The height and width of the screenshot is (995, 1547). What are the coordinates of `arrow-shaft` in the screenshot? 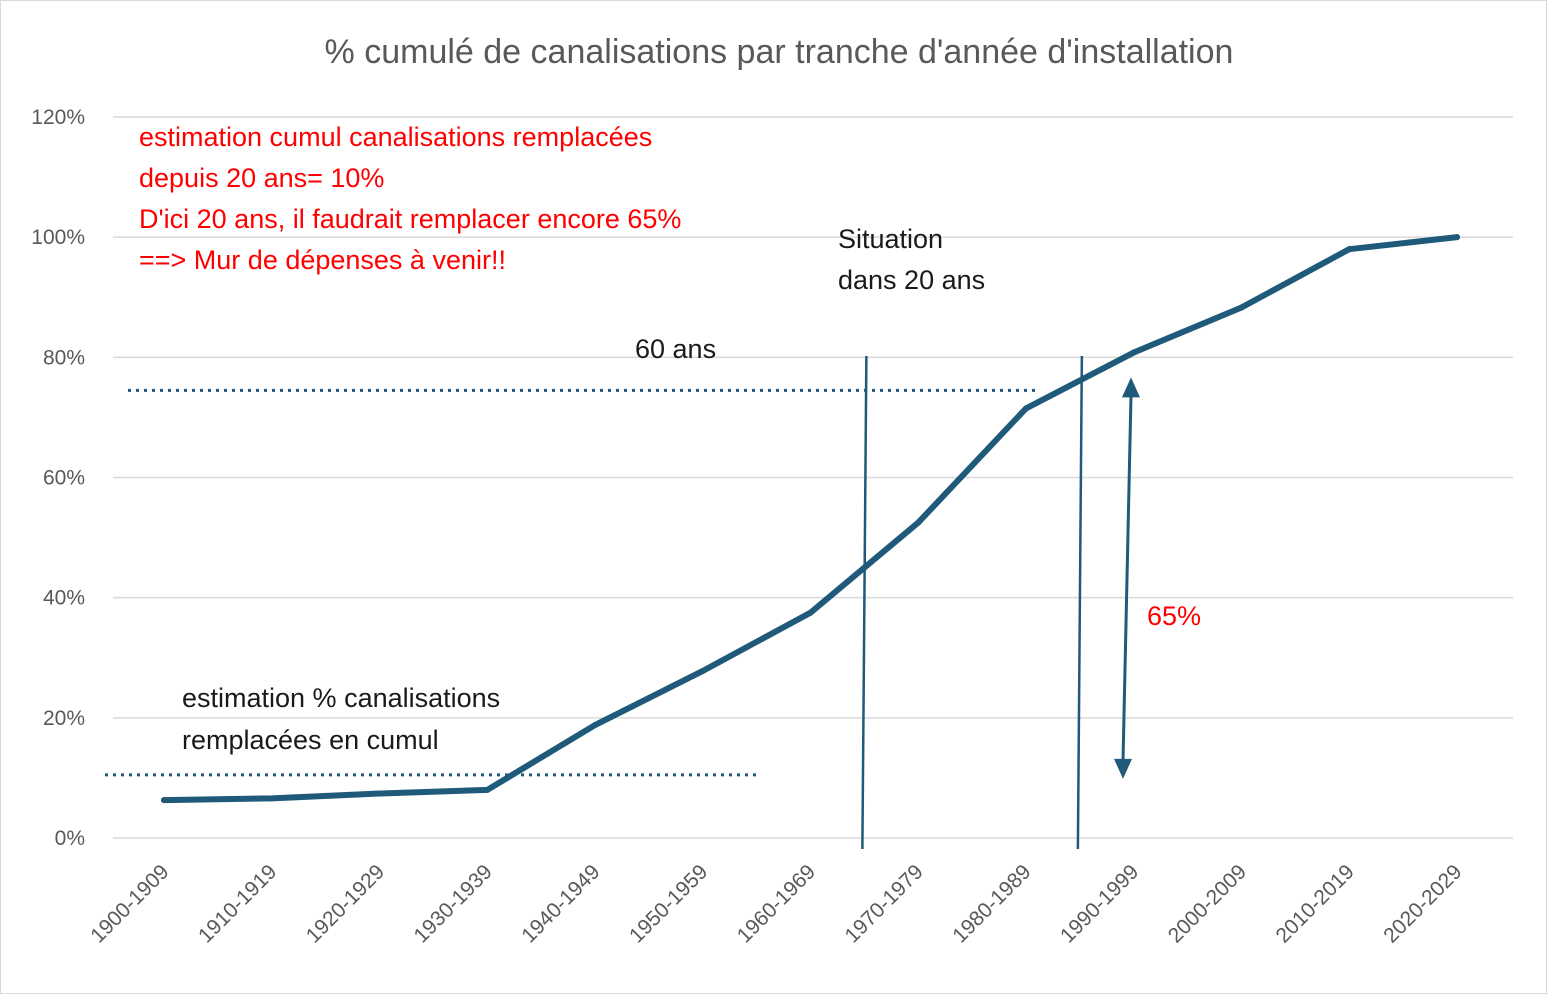 It's located at (1127, 578).